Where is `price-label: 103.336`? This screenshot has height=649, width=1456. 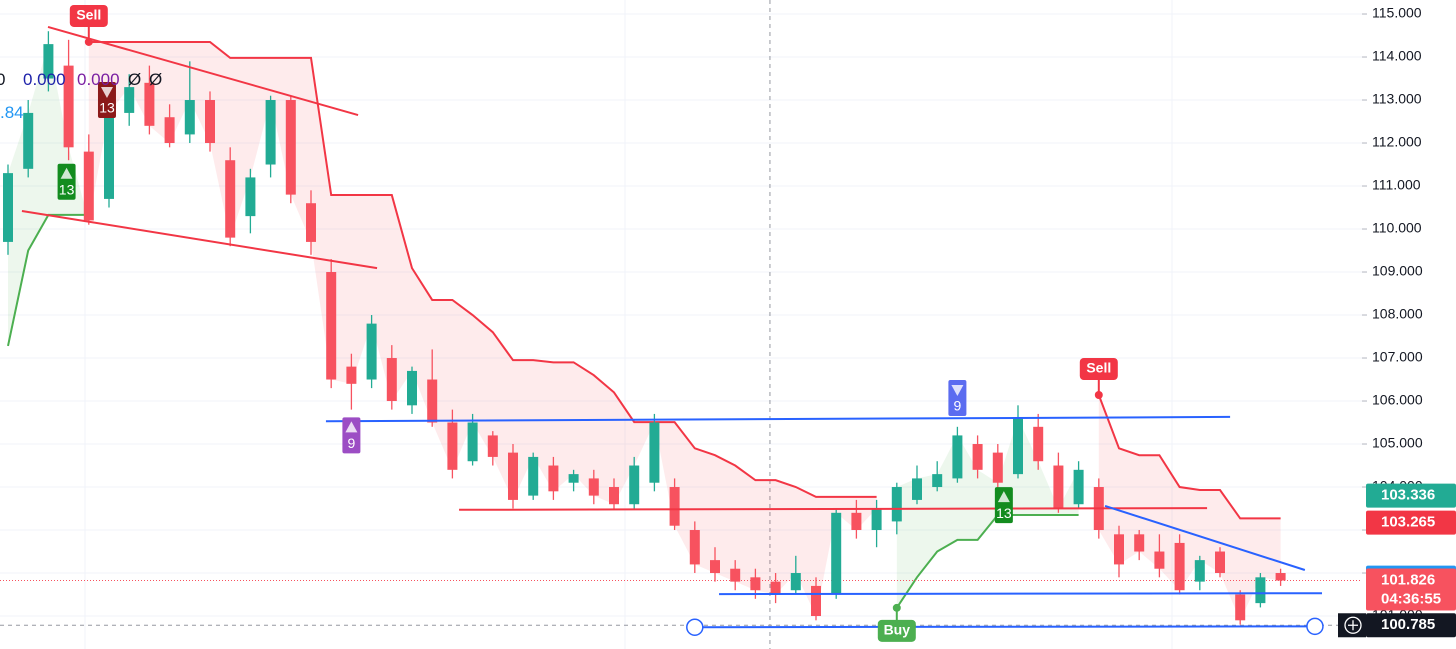
price-label: 103.336 is located at coordinates (1408, 495).